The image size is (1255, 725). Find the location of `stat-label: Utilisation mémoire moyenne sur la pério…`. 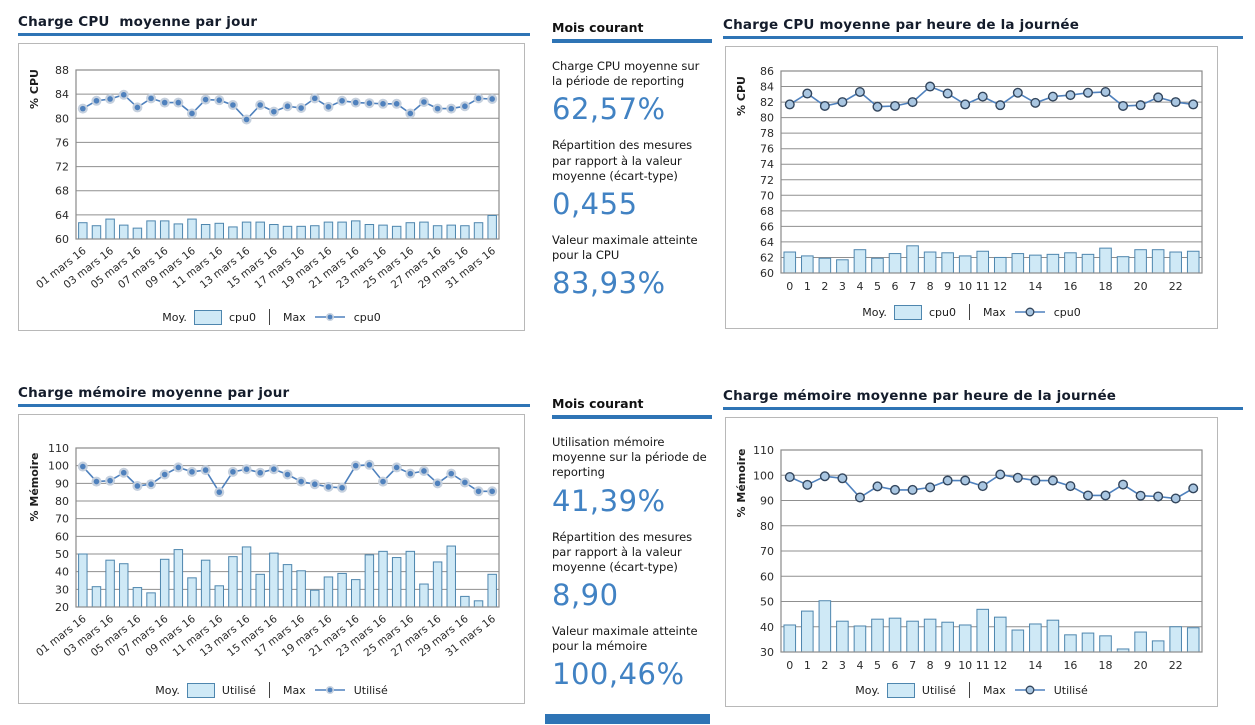

stat-label: Utilisation mémoire moyenne sur la pério… is located at coordinates (629, 457).